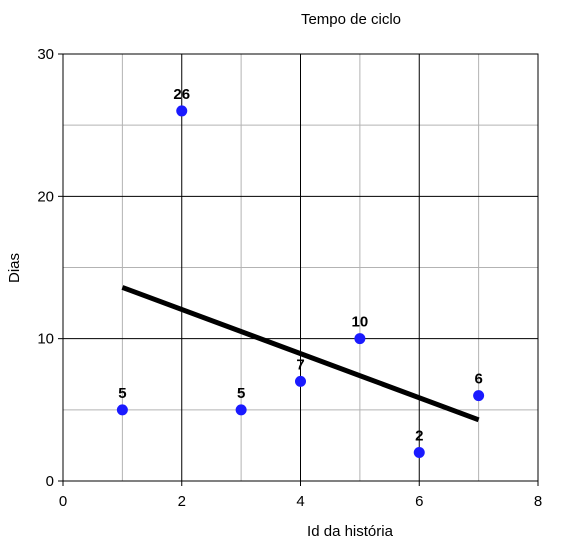 This screenshot has height=555, width=564. Describe the element at coordinates (45, 196) in the screenshot. I see `y-tick-label: 20` at that location.